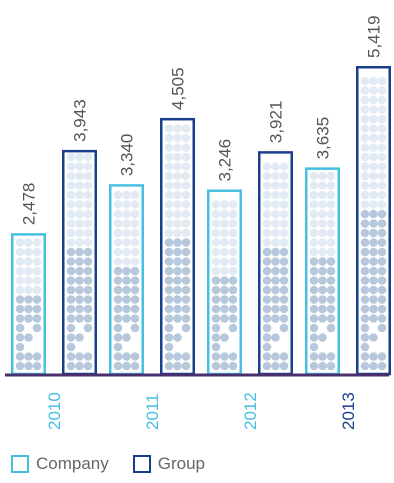 This screenshot has height=483, width=394. Describe the element at coordinates (276, 122) in the screenshot. I see `value-label-group-2012: 3,921` at that location.